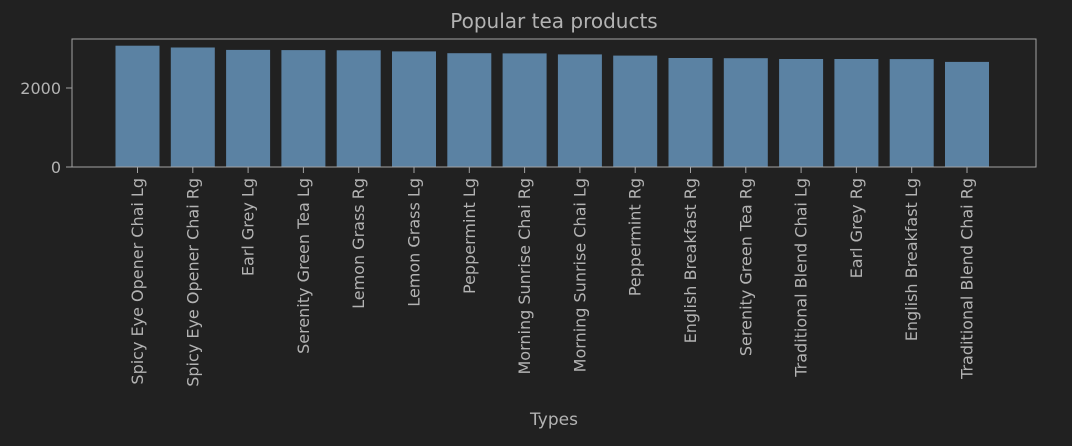  What do you see at coordinates (801, 278) in the screenshot?
I see `x-tick-label: Traditional Blend Chai Lg` at bounding box center [801, 278].